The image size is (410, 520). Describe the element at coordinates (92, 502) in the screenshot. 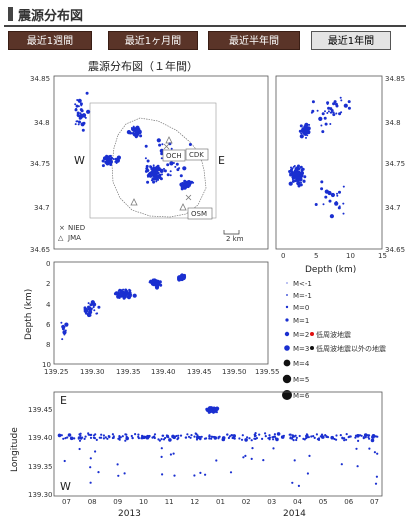

I see `time-month-tick: 08` at that location.